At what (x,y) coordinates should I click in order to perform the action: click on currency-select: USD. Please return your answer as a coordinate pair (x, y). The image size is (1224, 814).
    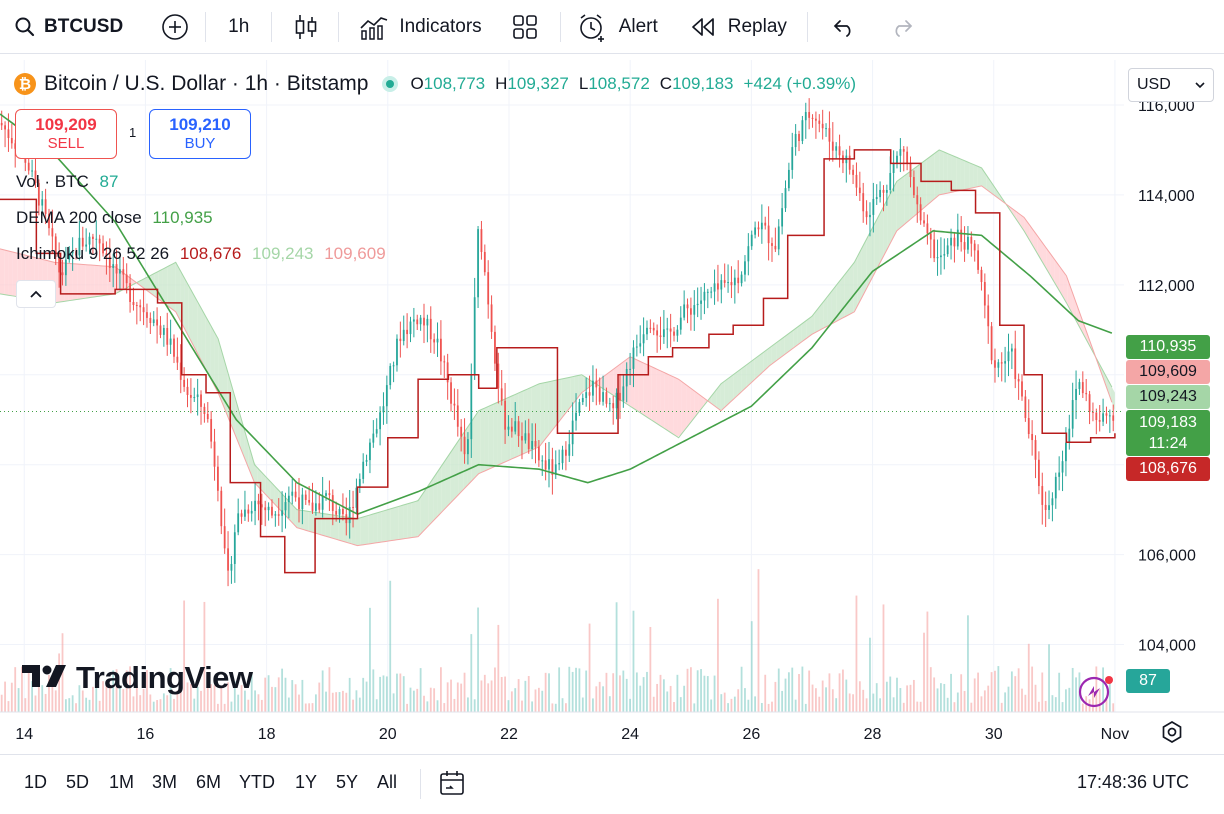
    Looking at the image, I should click on (1171, 85).